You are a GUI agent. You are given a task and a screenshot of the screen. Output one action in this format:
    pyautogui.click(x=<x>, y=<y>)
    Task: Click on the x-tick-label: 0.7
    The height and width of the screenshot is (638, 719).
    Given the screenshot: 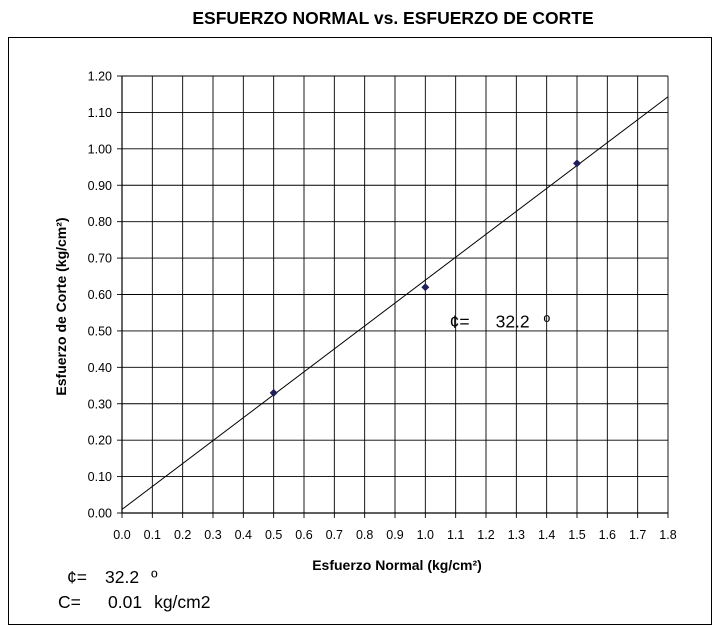 What is the action you would take?
    pyautogui.click(x=334, y=535)
    